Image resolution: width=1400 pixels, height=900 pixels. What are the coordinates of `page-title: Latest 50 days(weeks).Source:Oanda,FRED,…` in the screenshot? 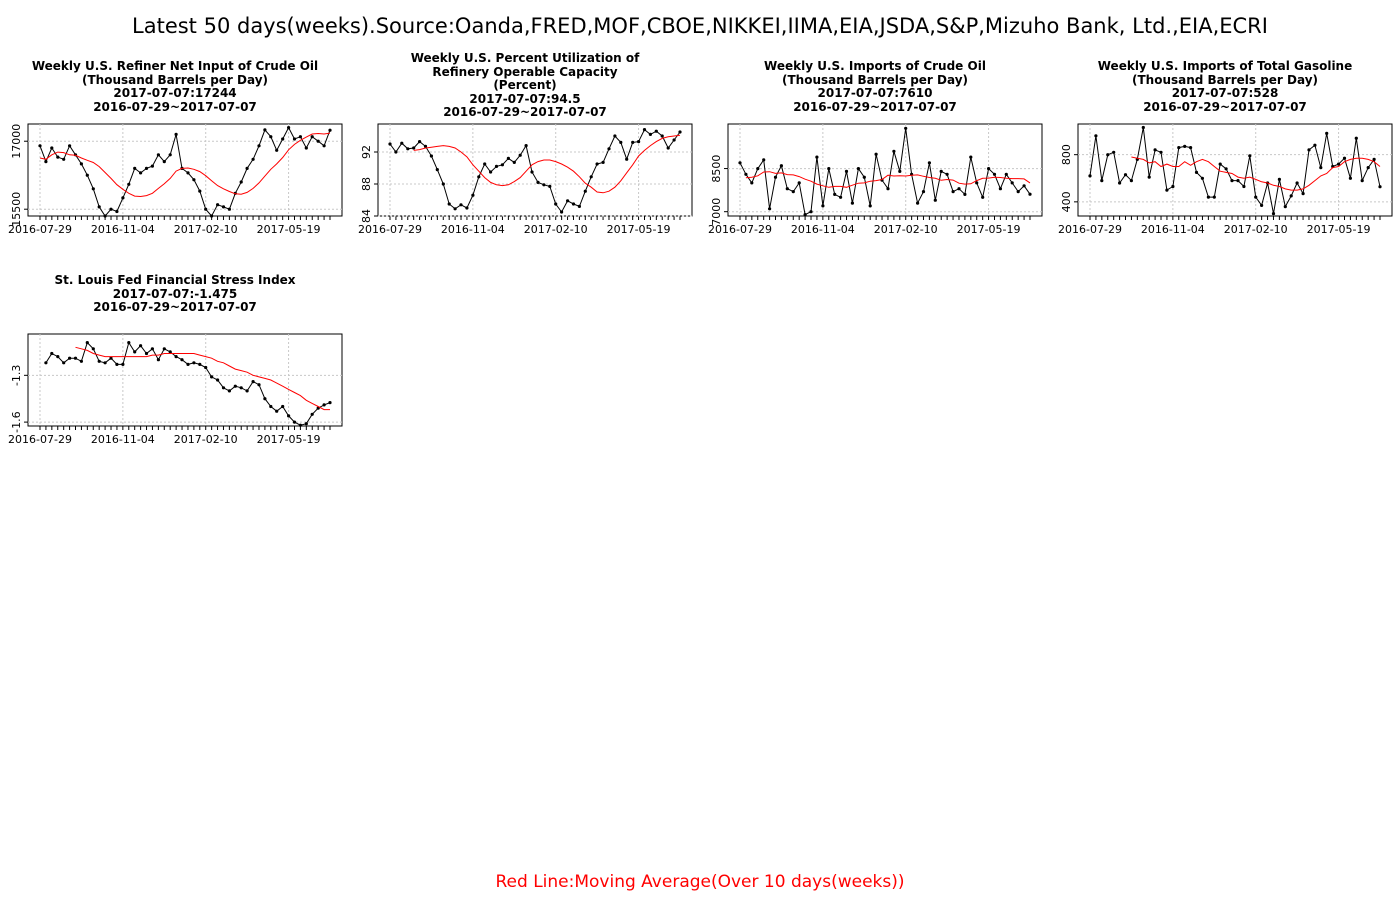 It's located at (700, 26).